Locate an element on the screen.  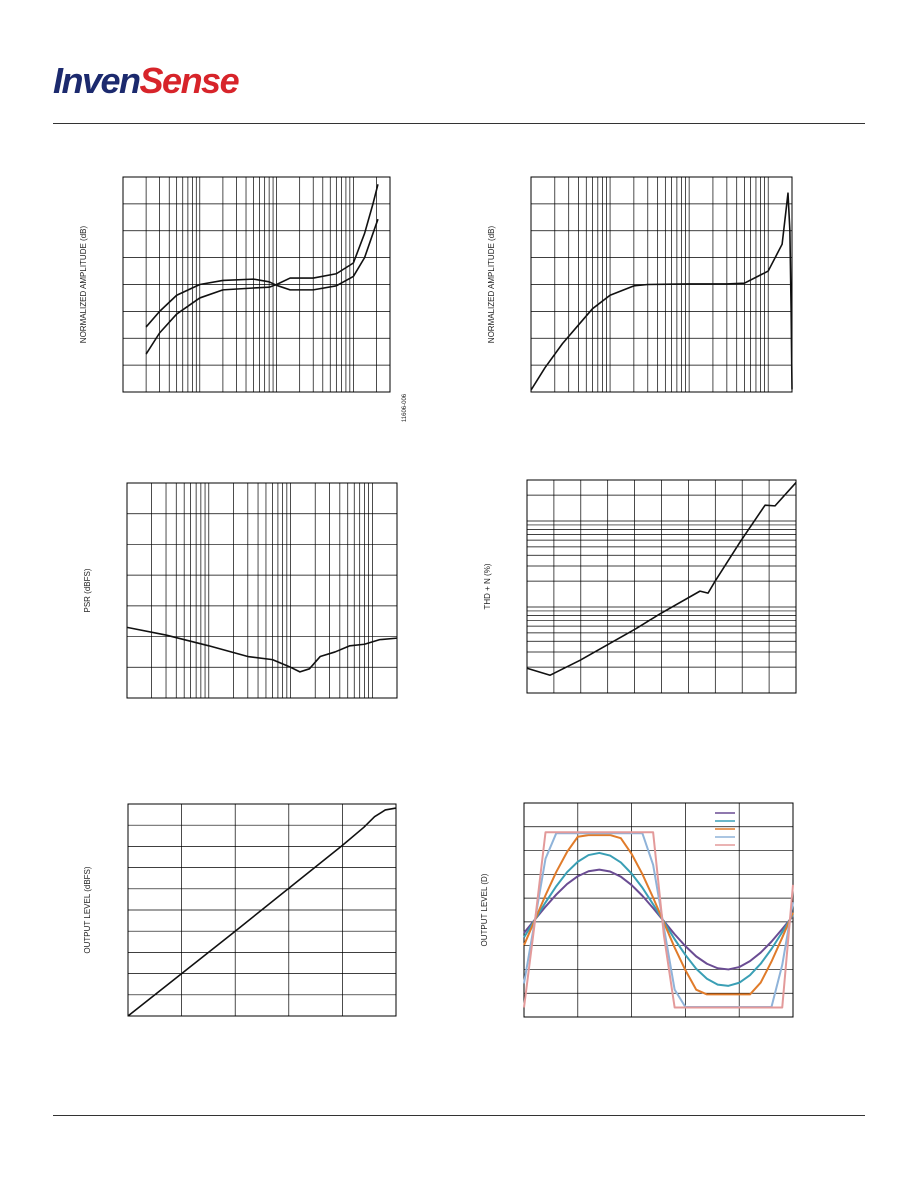
logo: InvenSense is located at coordinates (146, 80).